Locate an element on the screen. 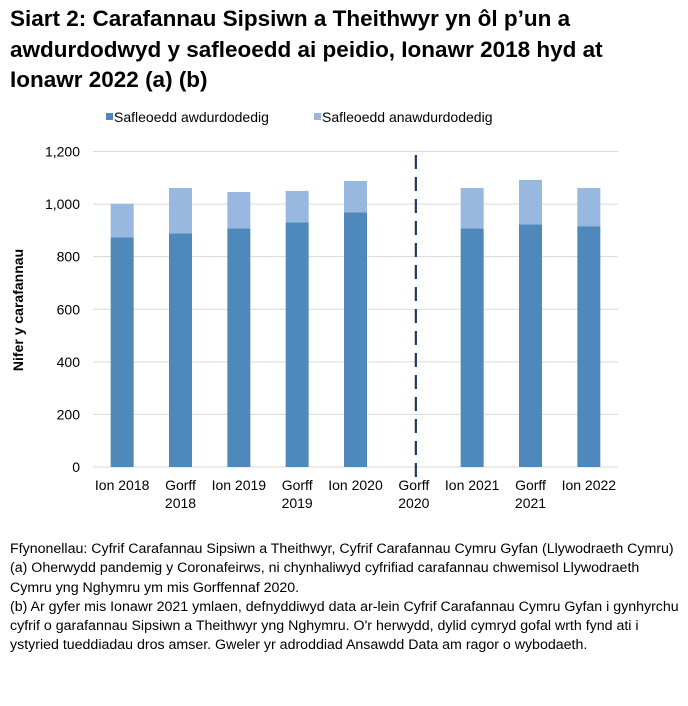  x-tick-label: Ion 2022 is located at coordinates (589, 485).